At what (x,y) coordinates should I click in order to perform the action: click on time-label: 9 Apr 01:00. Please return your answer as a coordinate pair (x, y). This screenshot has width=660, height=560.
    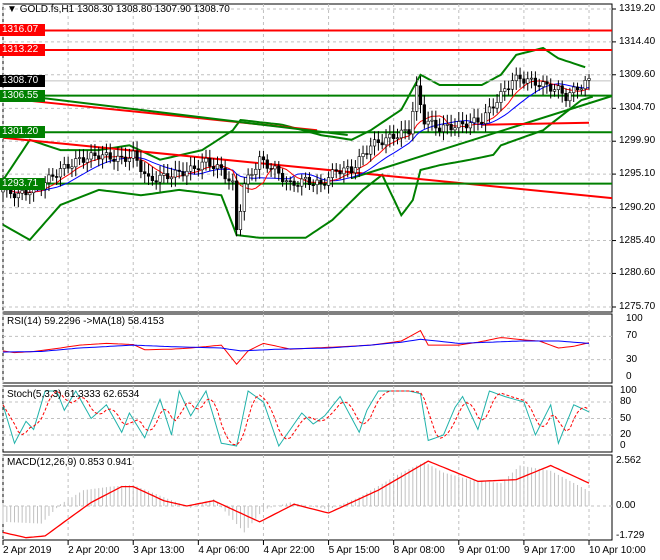
    Looking at the image, I should click on (484, 550).